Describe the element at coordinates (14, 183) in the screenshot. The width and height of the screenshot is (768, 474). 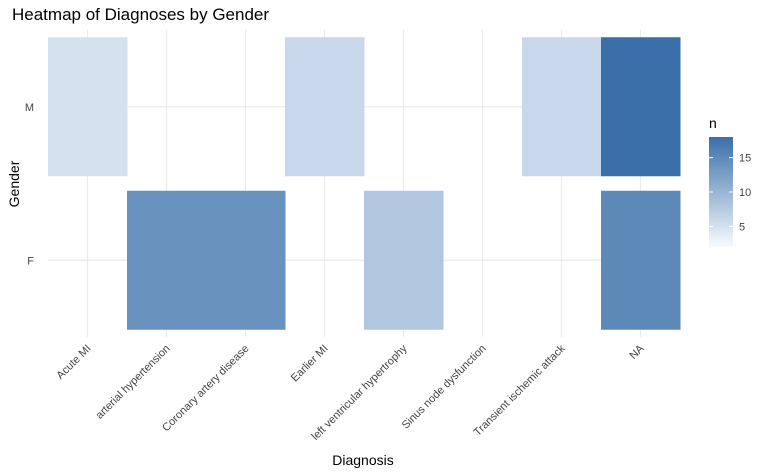
I see `y-axis-title: Gender` at that location.